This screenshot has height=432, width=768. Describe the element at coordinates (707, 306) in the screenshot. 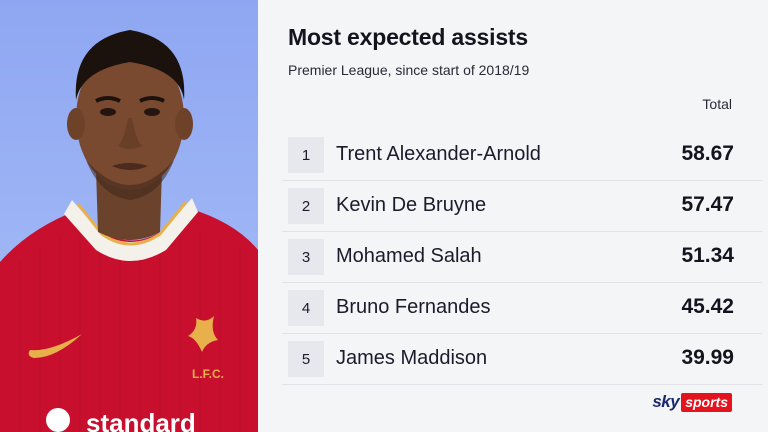

I see `xa-value: 45.42` at that location.